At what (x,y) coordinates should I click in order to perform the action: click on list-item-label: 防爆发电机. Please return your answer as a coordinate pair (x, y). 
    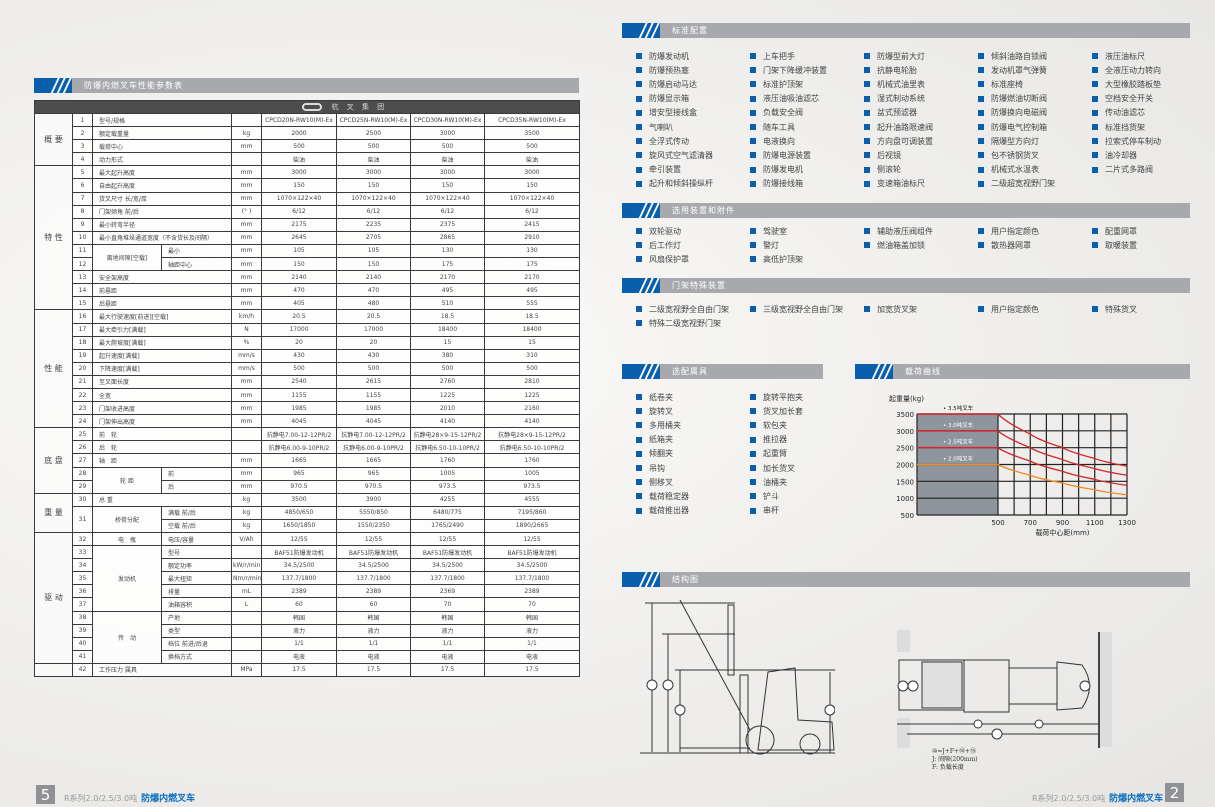
    Looking at the image, I should click on (783, 170).